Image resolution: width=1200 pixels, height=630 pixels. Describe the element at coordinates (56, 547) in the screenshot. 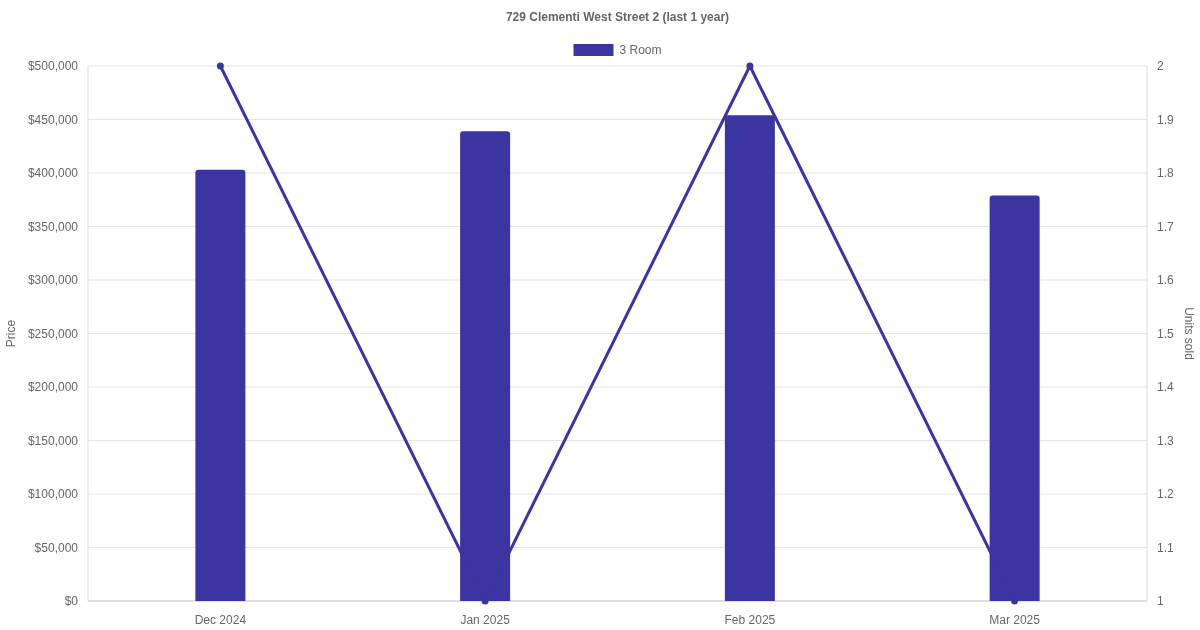

I see `y-tick-label: $50,000` at that location.